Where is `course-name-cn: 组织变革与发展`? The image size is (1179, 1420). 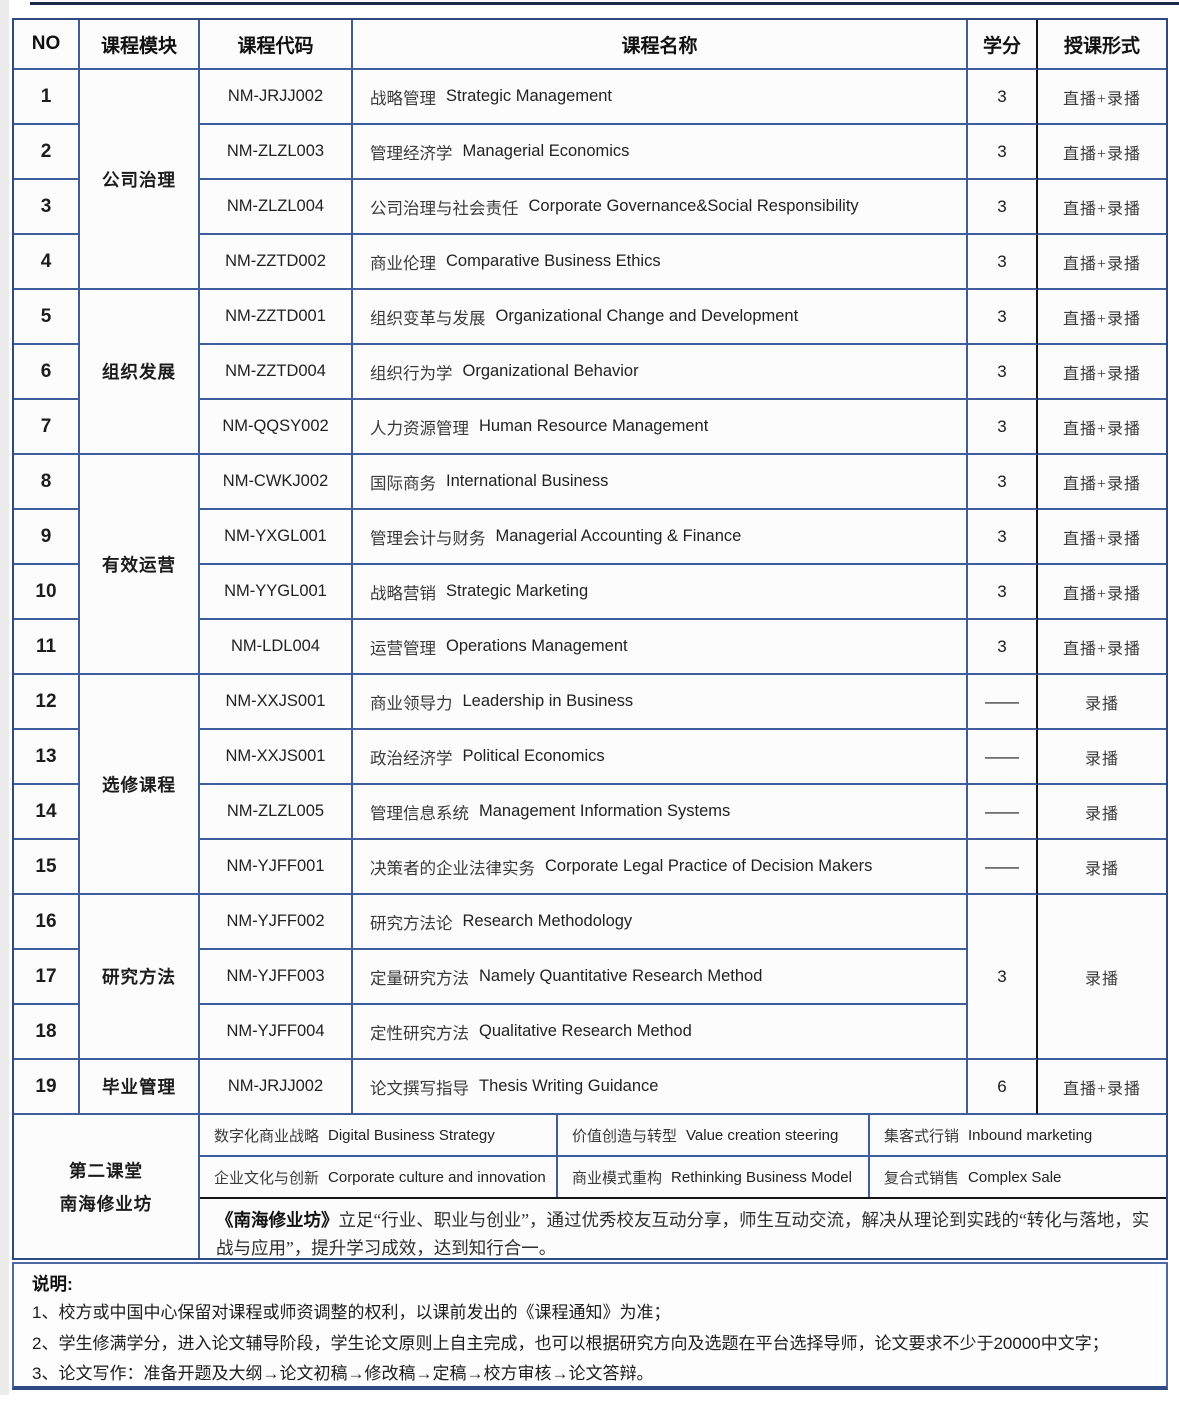
course-name-cn: 组织变革与发展 is located at coordinates (428, 318).